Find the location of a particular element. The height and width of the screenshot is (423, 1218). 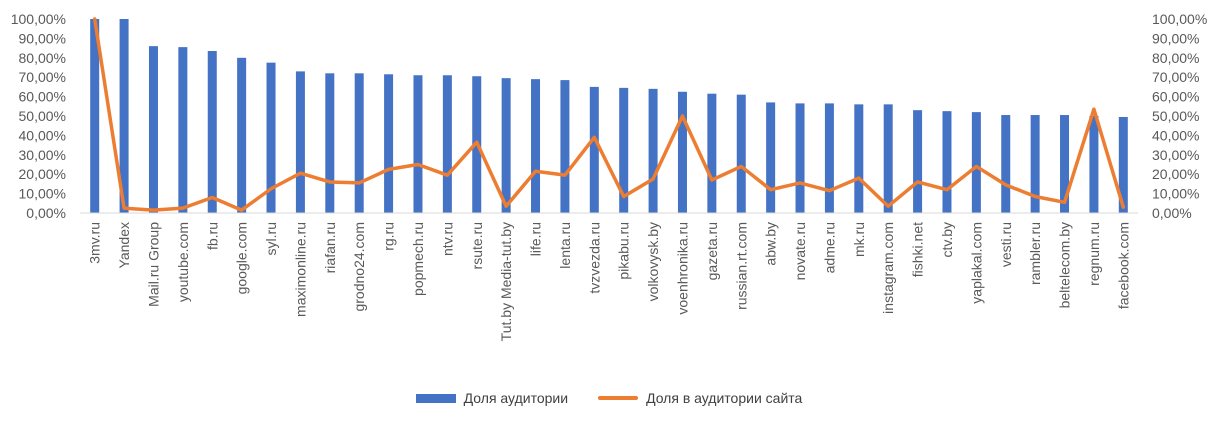

x-tick-label: fb.ru is located at coordinates (212, 236).